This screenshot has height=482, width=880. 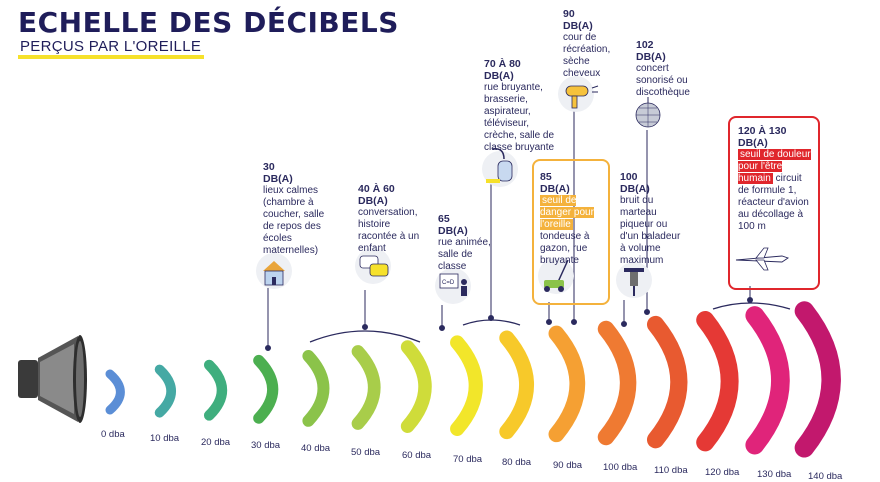 What do you see at coordinates (567, 212) in the screenshot?
I see `level-85-highlight: seuil de danger pour l'oreille` at bounding box center [567, 212].